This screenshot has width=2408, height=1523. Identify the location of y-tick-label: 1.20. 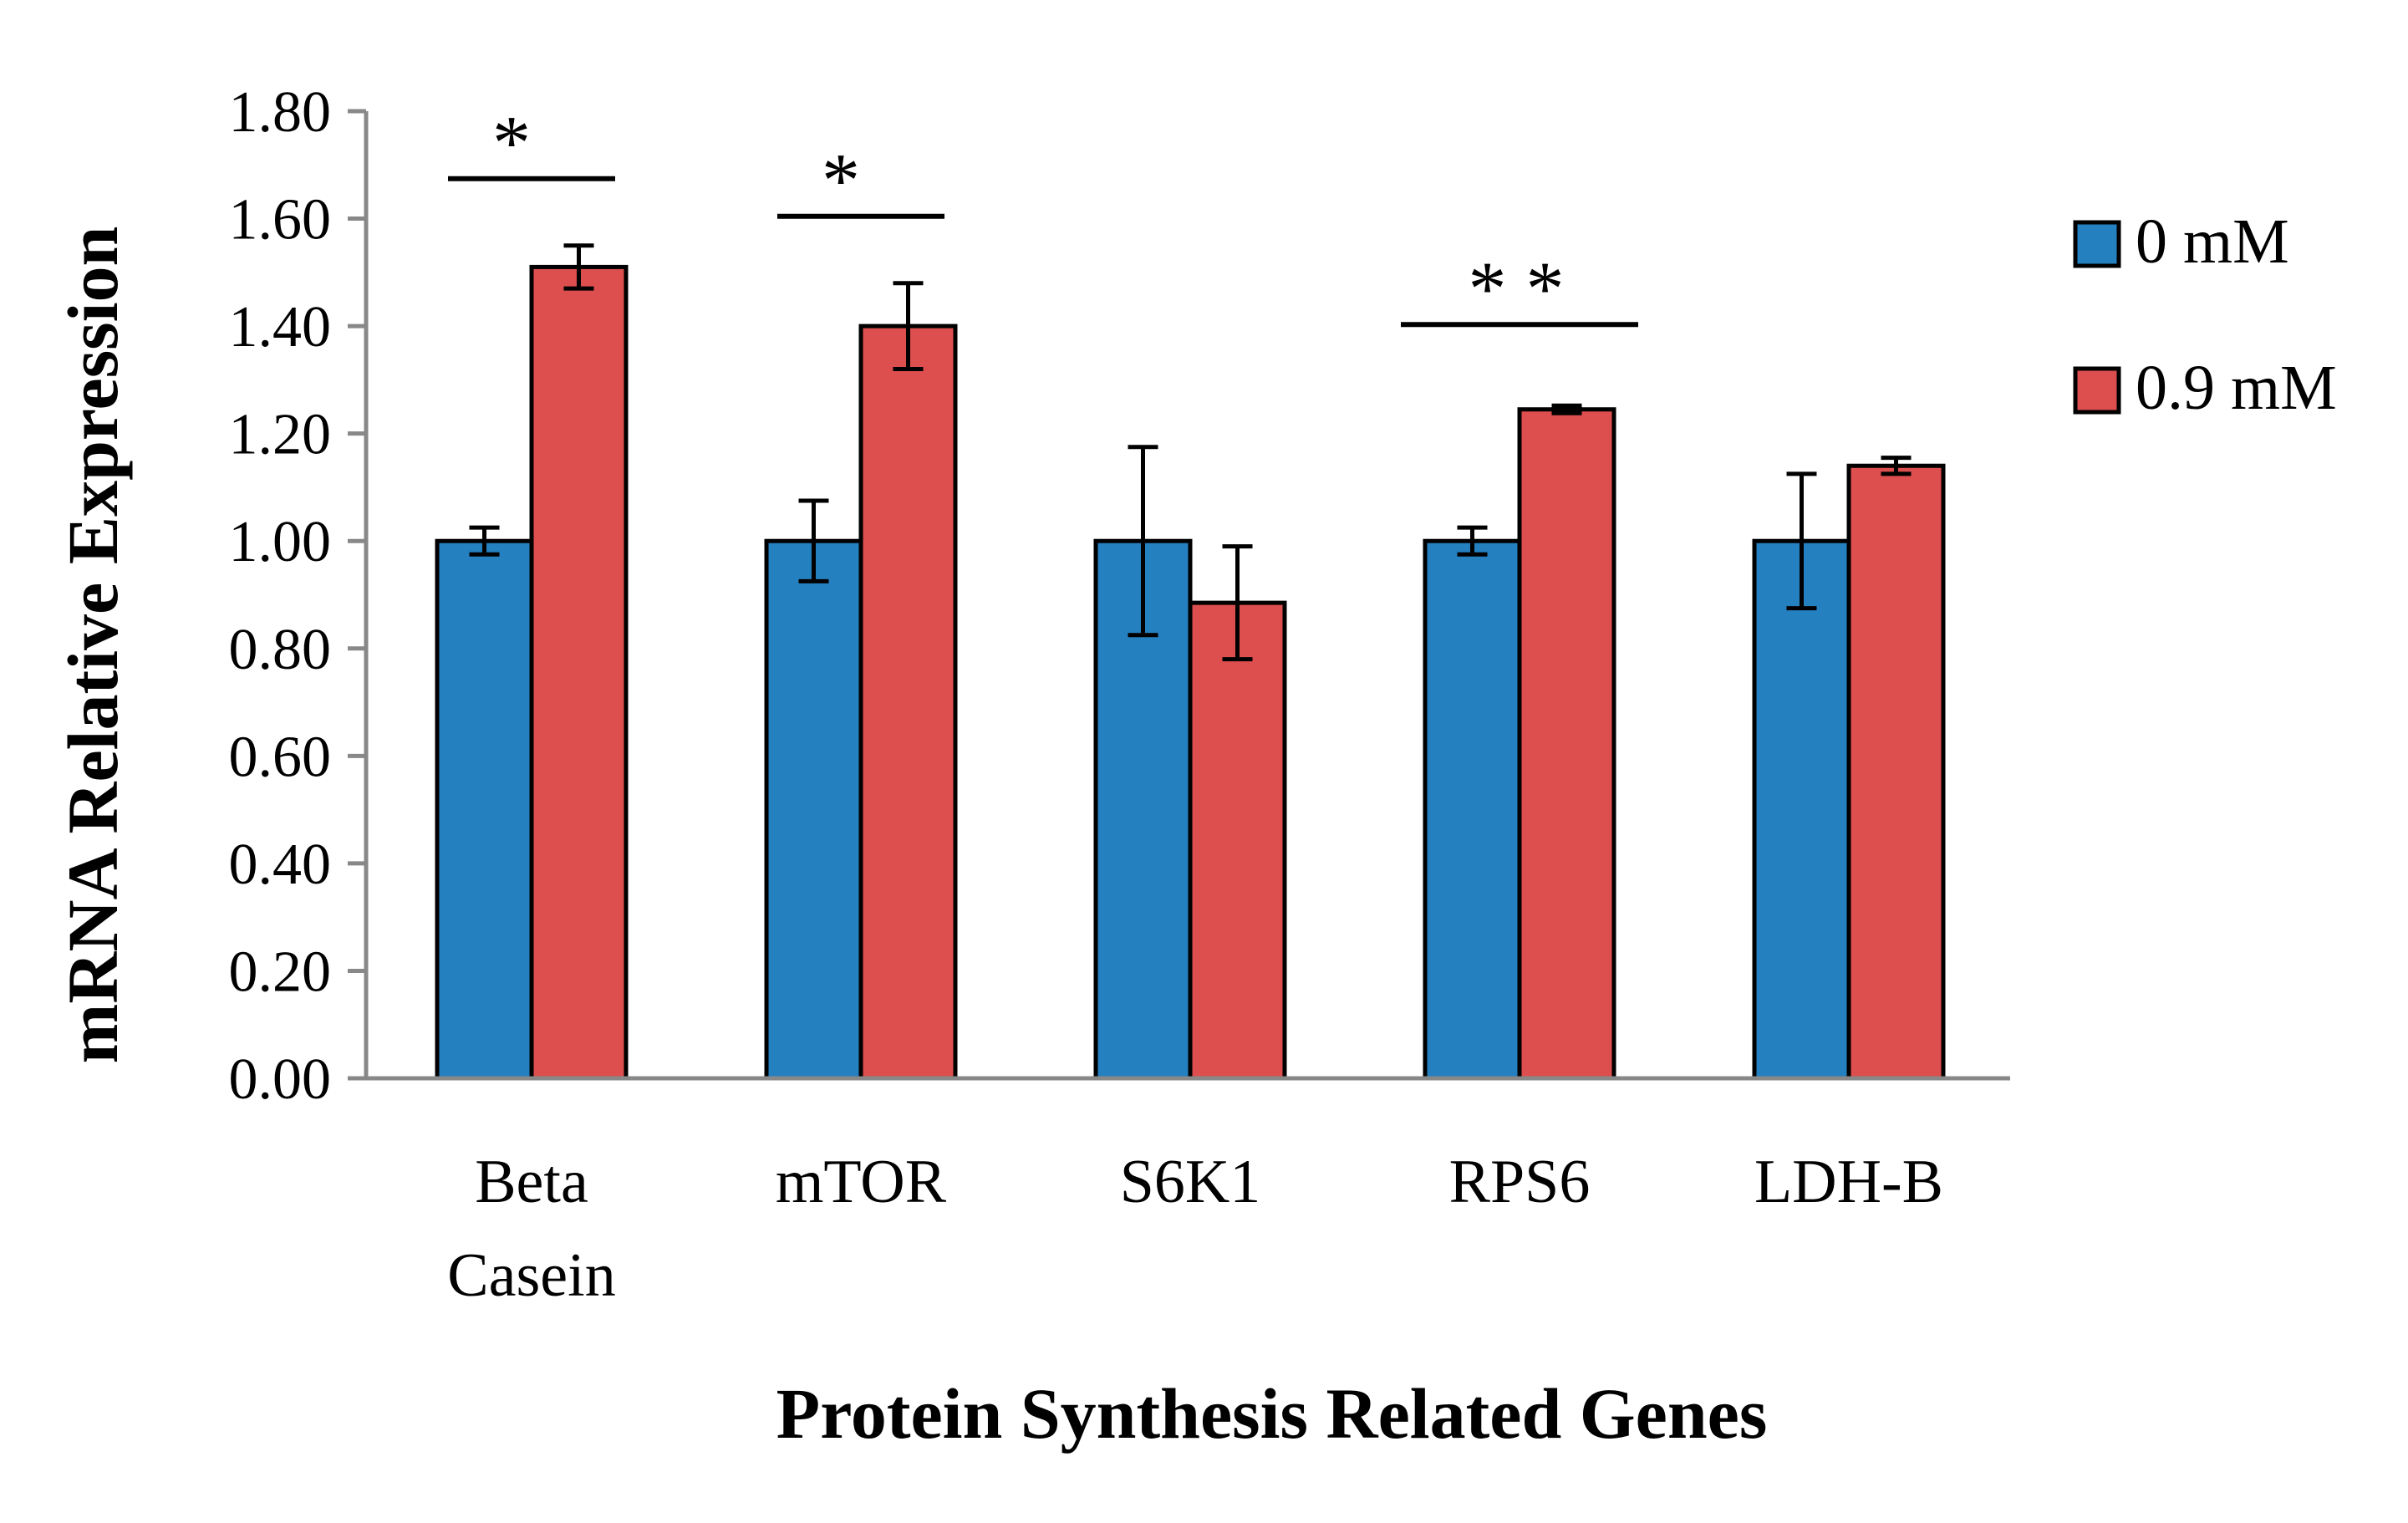
(280, 435).